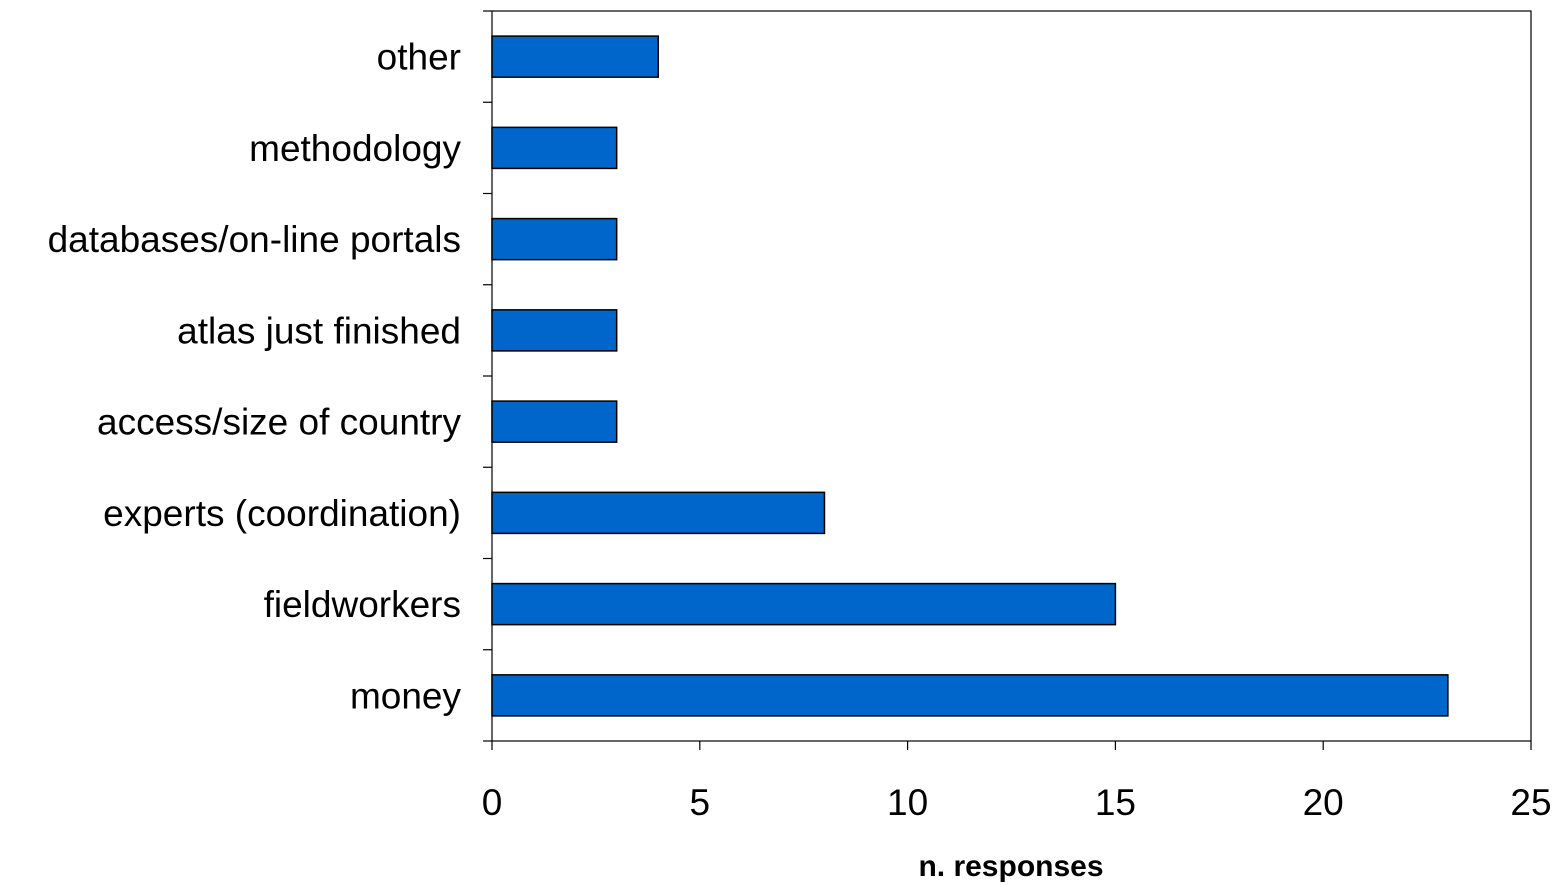  Describe the element at coordinates (554, 239) in the screenshot. I see `bar-databases-on-line-portals` at that location.